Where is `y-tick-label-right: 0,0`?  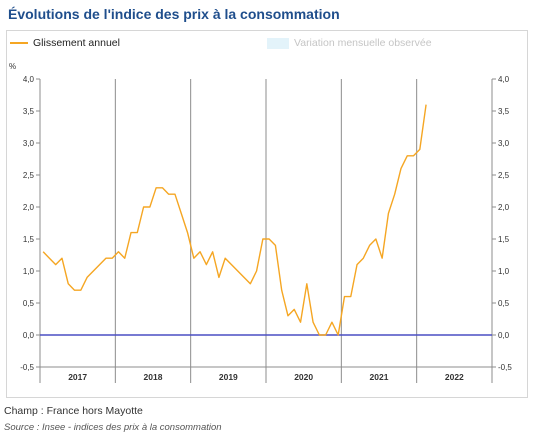
y-tick-label-right: 0,0 is located at coordinates (504, 335).